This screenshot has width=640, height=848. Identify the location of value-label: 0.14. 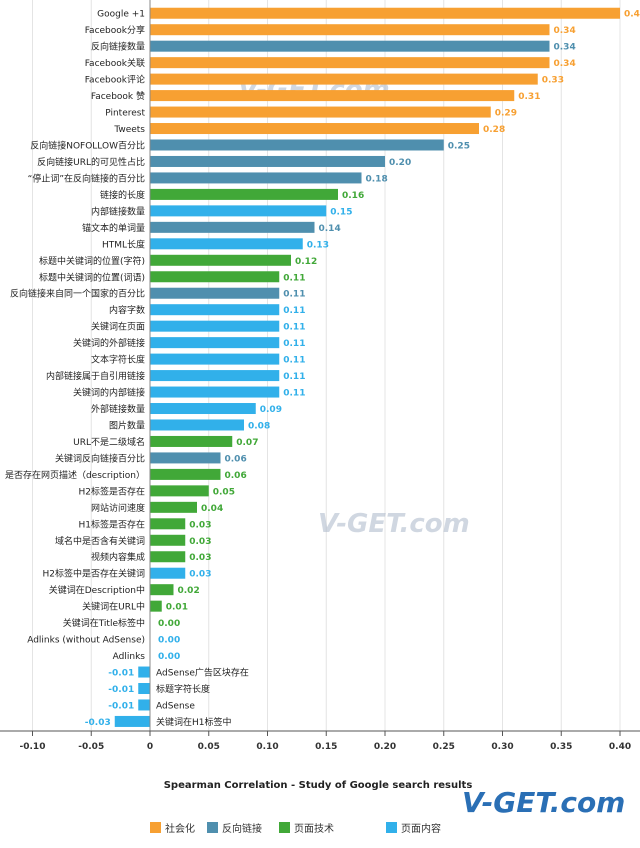
(330, 229).